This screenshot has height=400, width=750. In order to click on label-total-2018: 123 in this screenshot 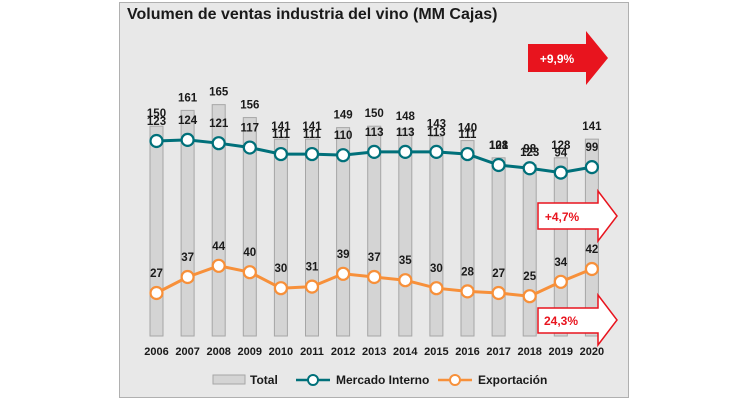, I will do `click(529, 153)`.